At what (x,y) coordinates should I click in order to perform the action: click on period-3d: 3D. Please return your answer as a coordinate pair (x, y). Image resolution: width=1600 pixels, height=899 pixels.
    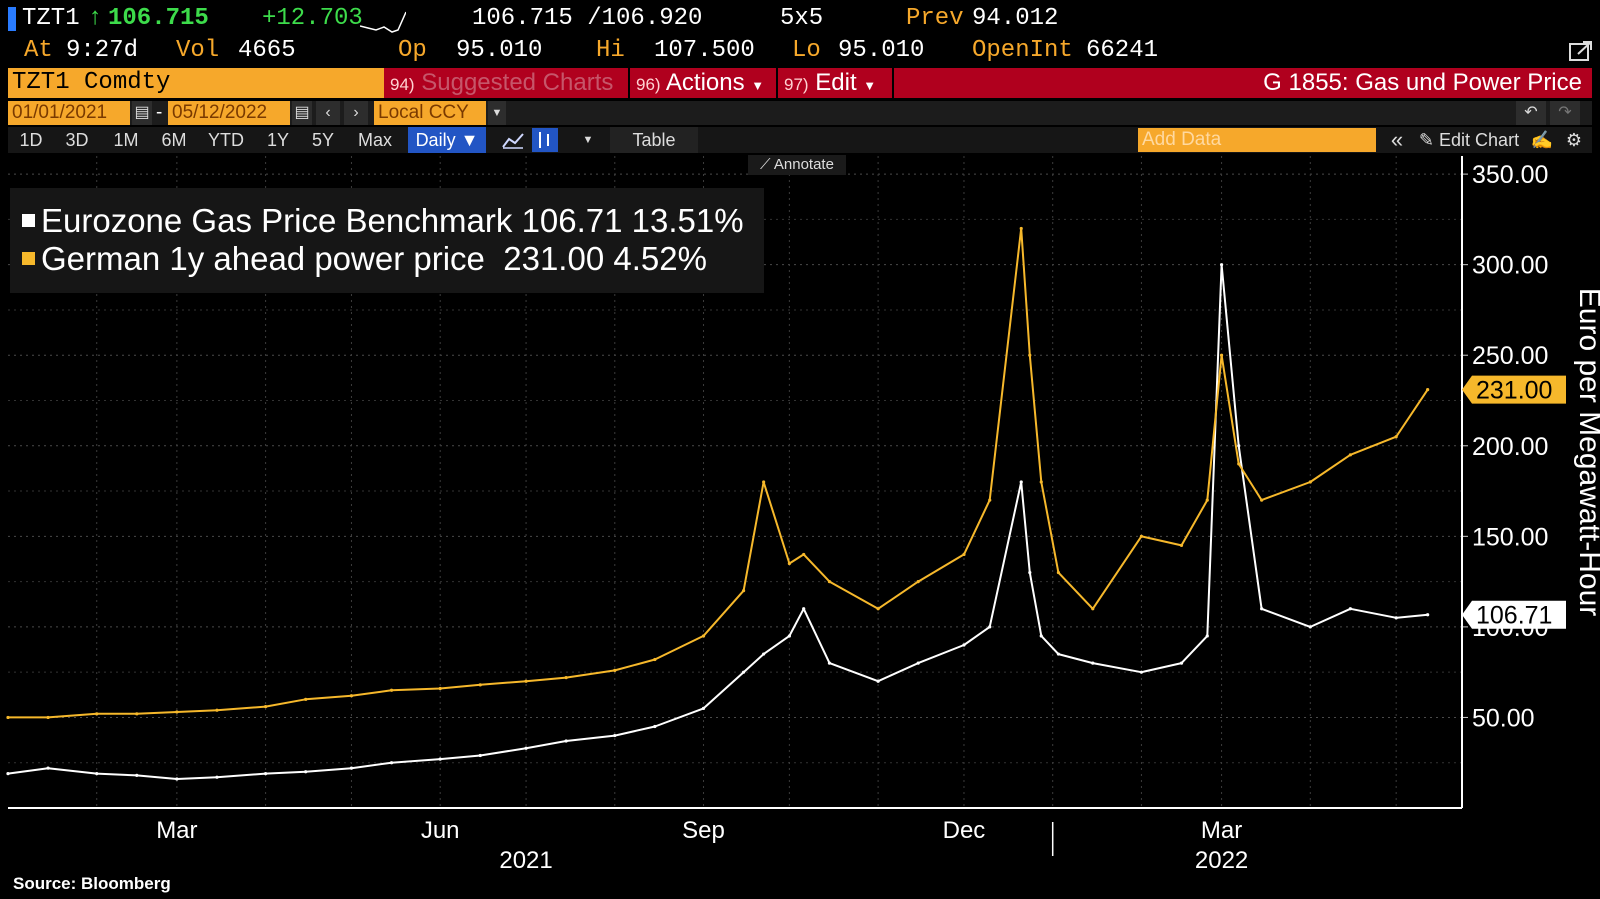
    Looking at the image, I should click on (77, 140).